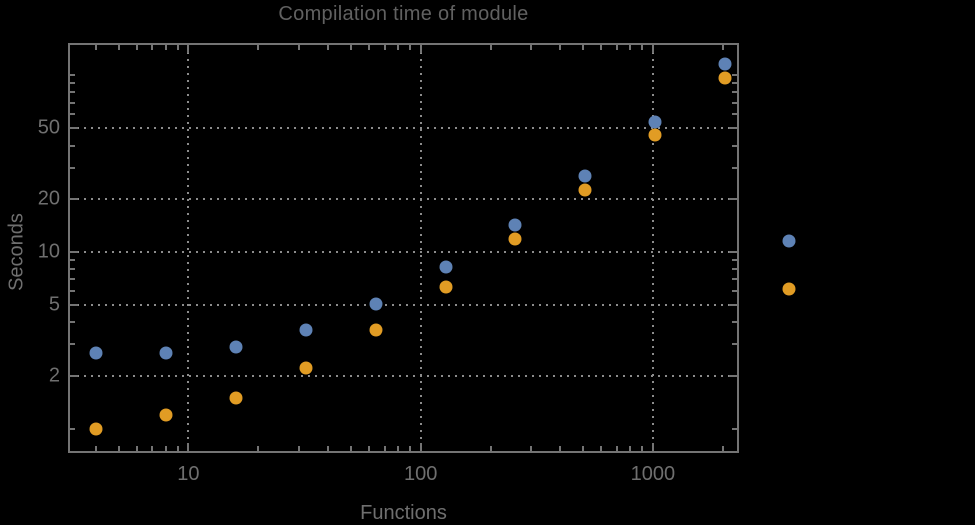 The image size is (975, 525). What do you see at coordinates (420, 474) in the screenshot?
I see `x-tick-label: 100` at bounding box center [420, 474].